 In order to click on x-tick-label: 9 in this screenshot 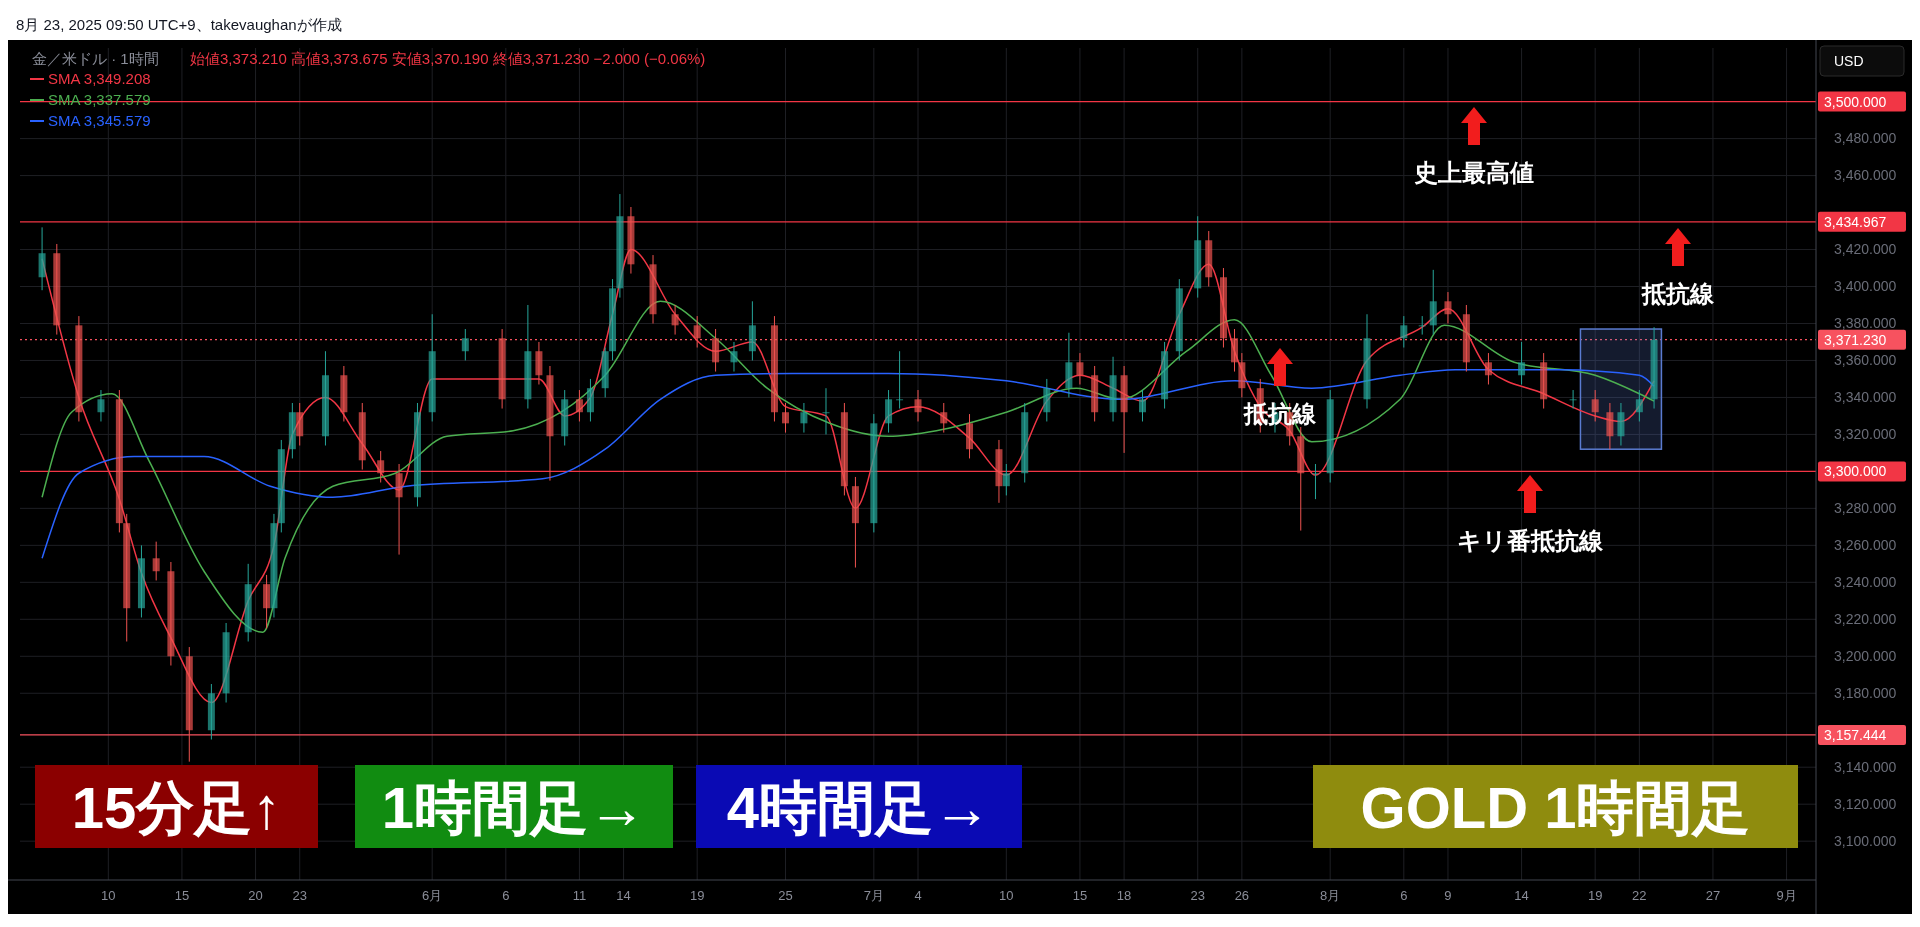, I will do `click(1448, 895)`.